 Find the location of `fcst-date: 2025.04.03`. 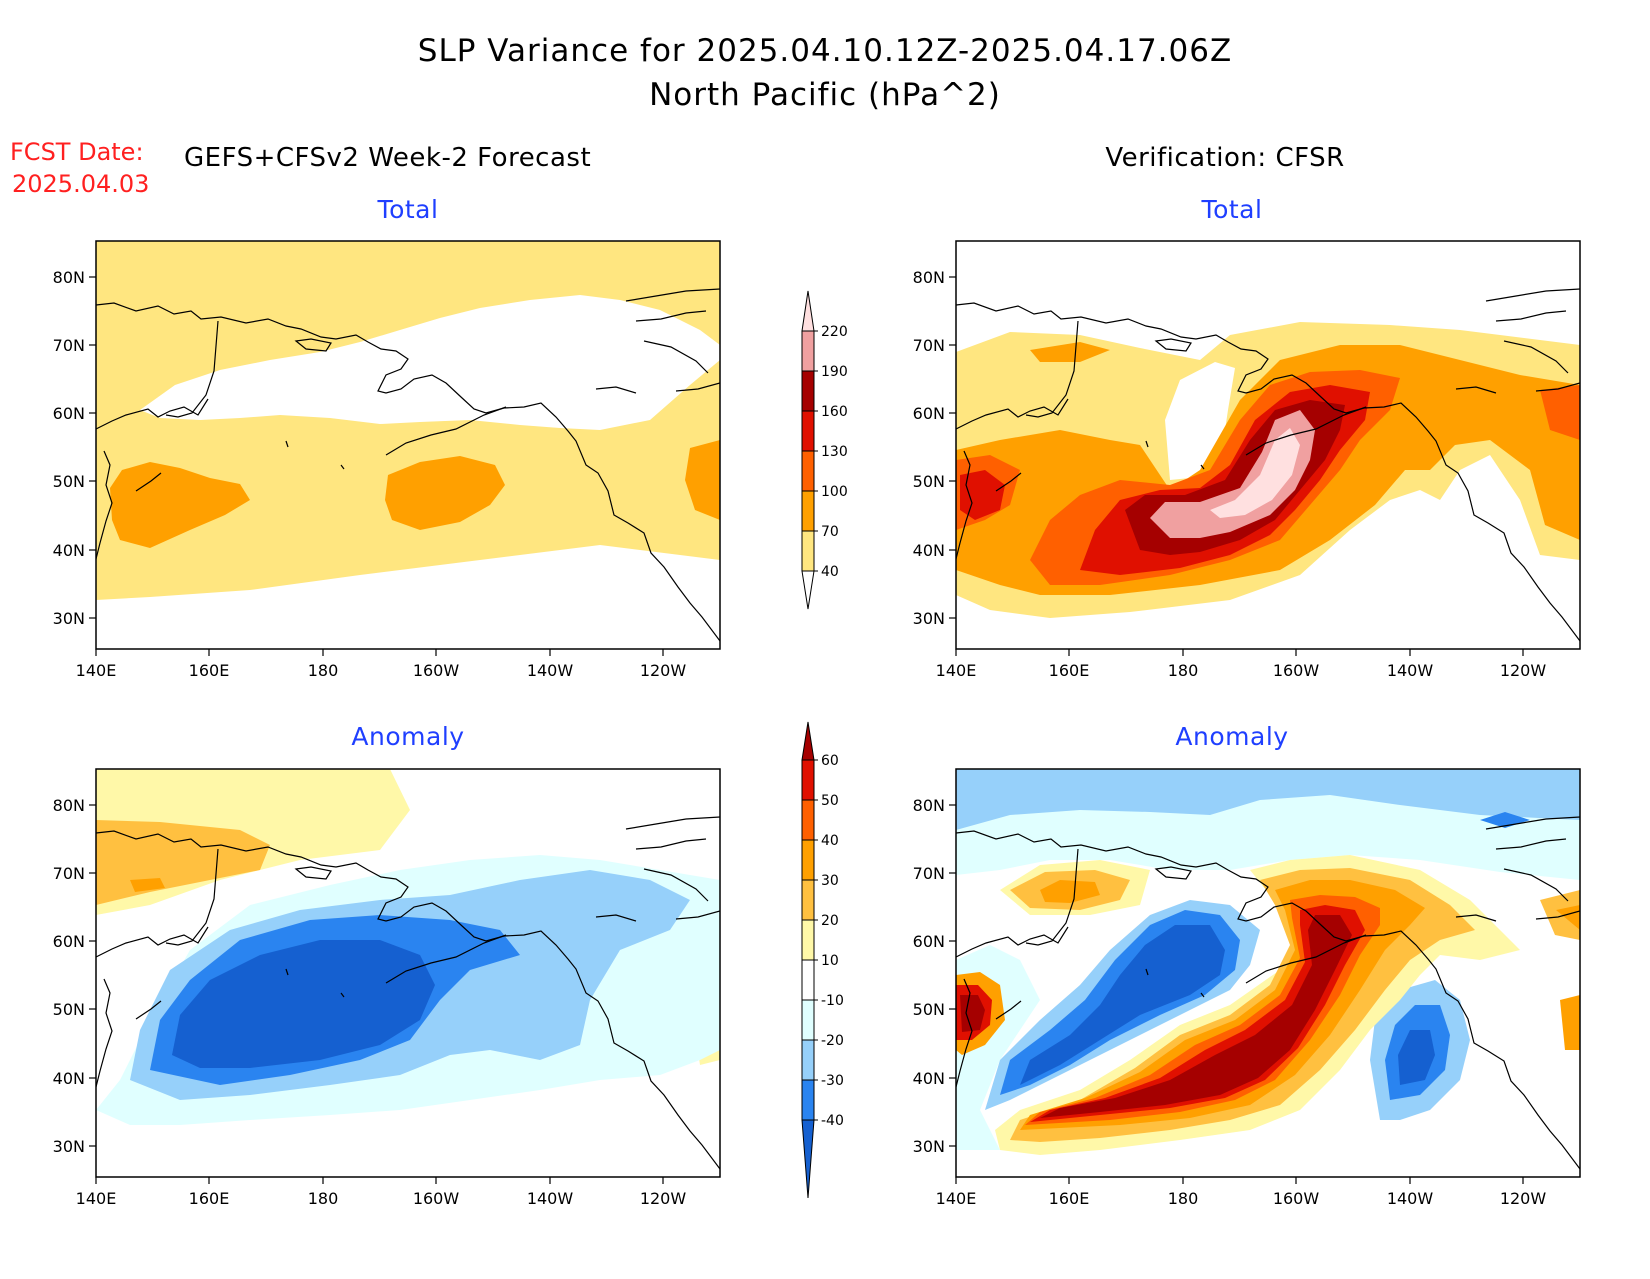

fcst-date: 2025.04.03 is located at coordinates (80, 184).